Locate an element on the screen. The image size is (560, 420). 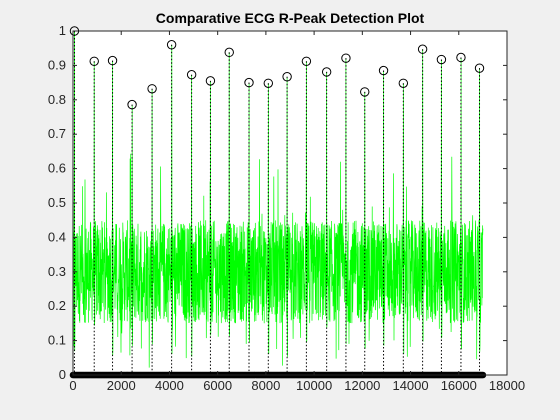
x-tick-label: 12000 is located at coordinates (362, 385).